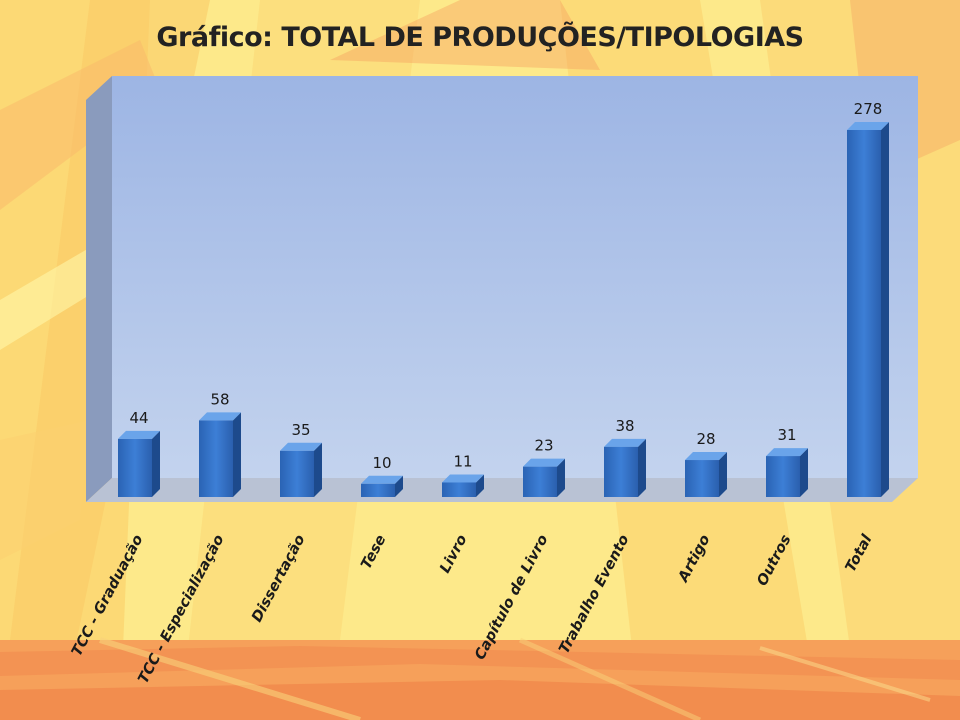  Describe the element at coordinates (278, 578) in the screenshot. I see `category-label: Dissertação` at that location.